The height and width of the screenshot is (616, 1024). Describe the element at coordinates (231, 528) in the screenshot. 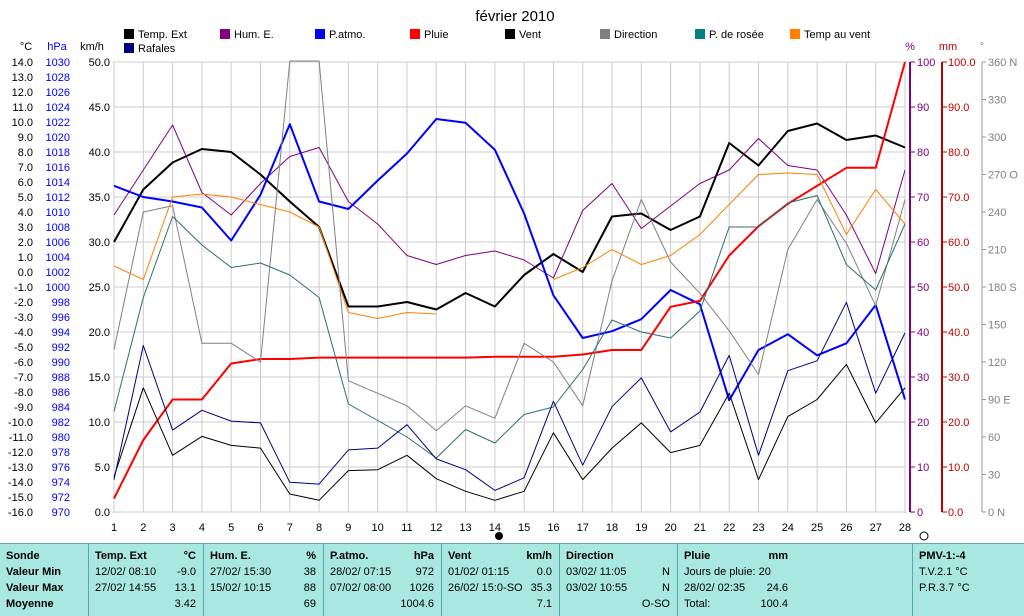

I see `x-tick-label: 5` at that location.